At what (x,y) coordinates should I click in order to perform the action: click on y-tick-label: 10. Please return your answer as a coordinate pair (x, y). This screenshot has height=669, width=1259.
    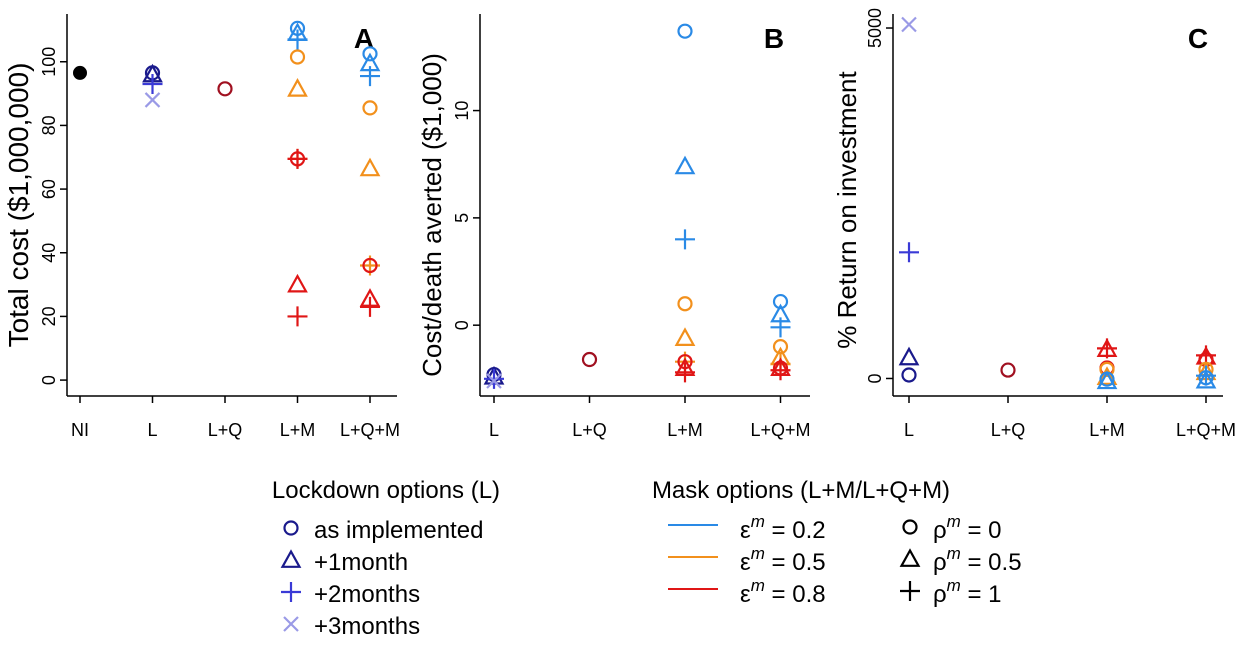
    Looking at the image, I should click on (462, 111).